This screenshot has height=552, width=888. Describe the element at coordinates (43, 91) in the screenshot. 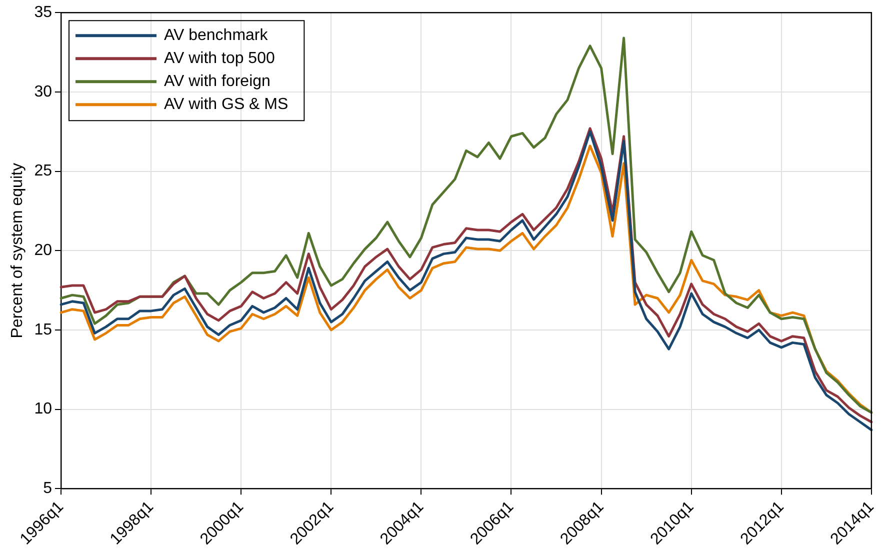

I see `y-tick-label: 30` at that location.